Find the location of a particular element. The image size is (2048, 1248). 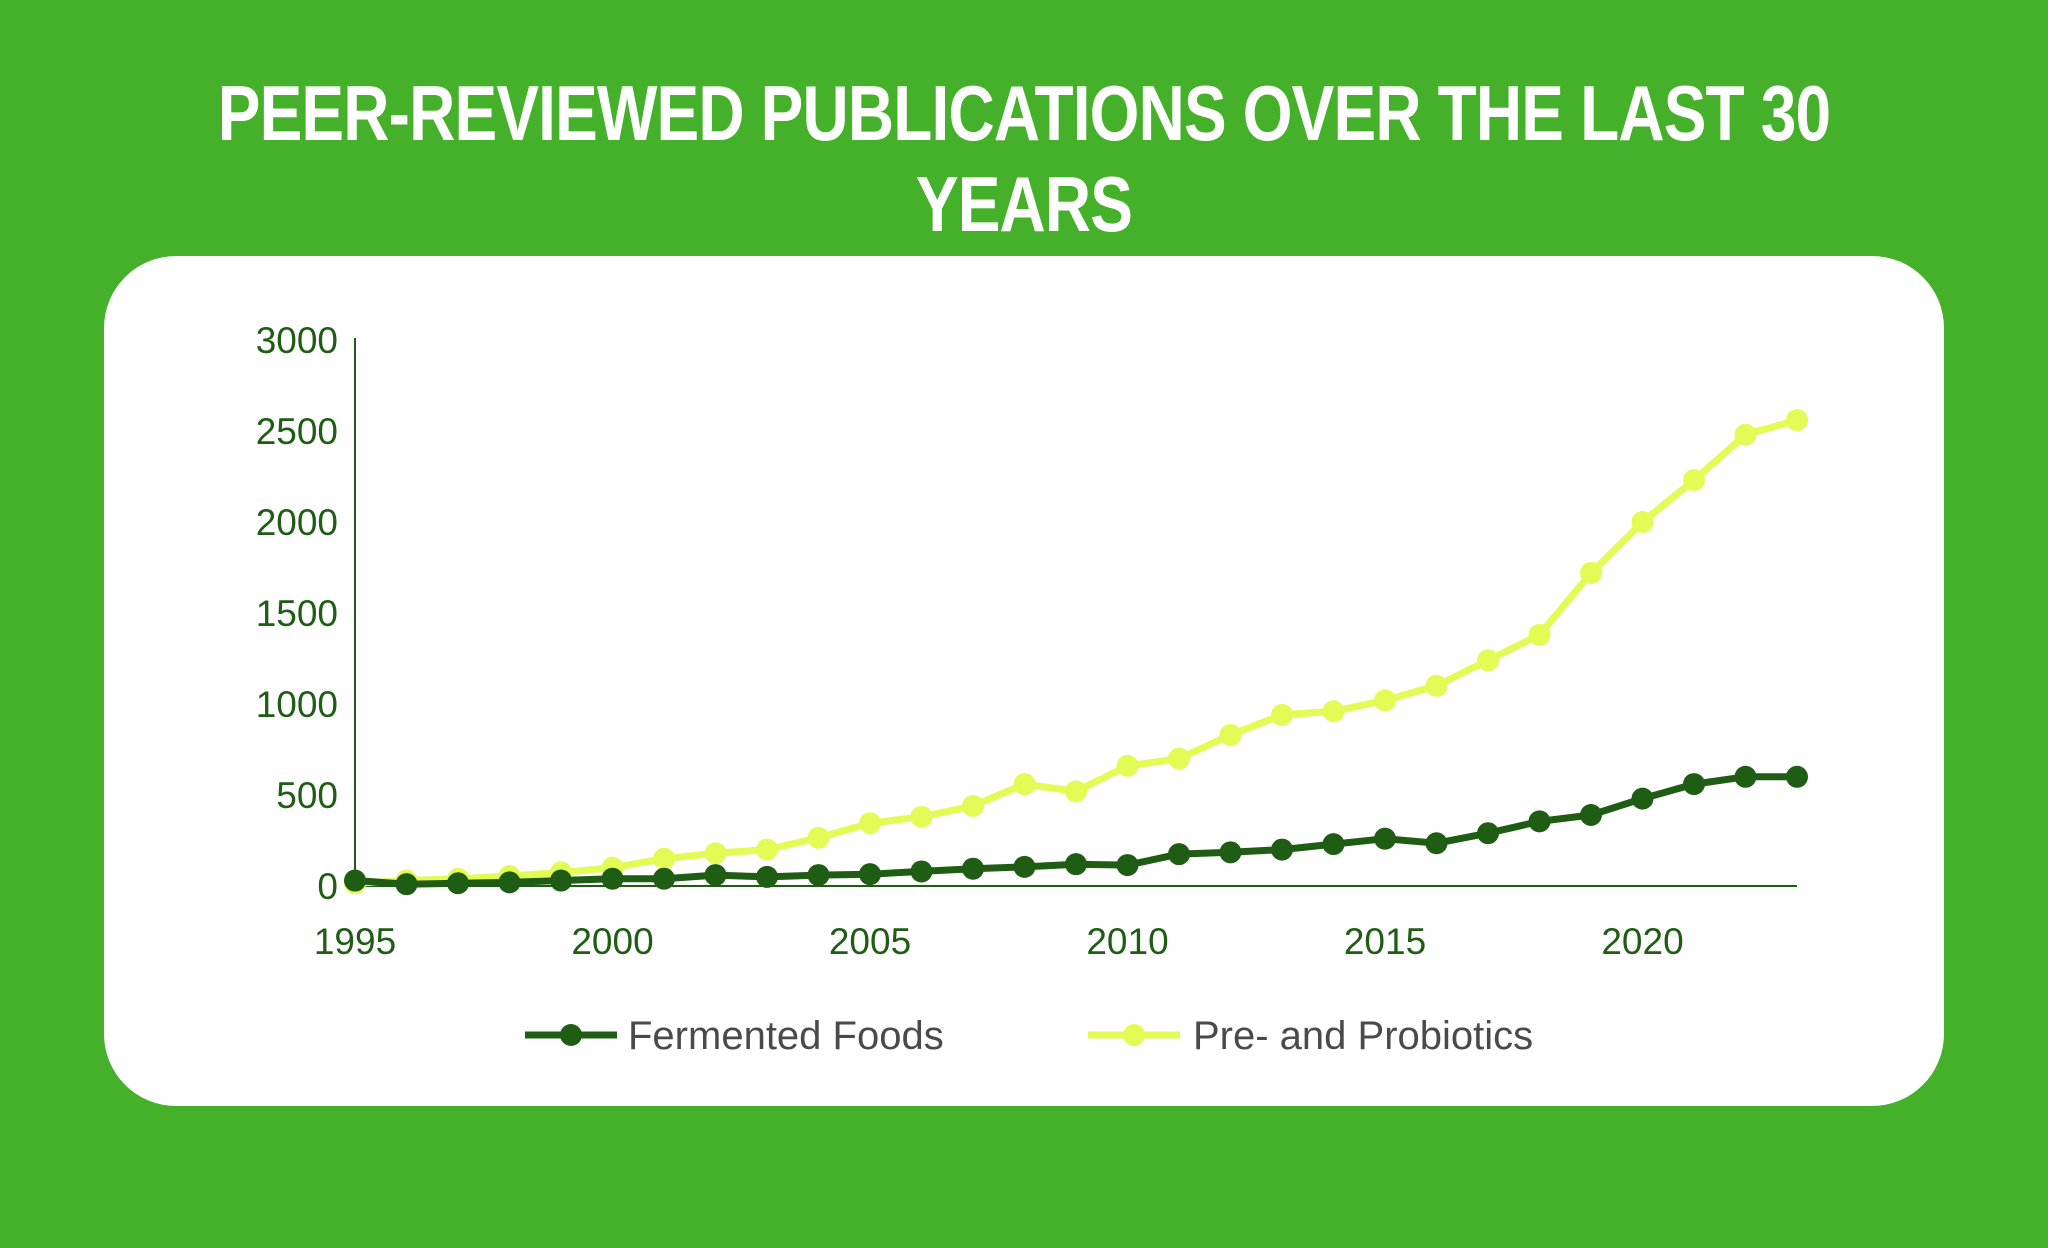

y-tick-label: 1500 is located at coordinates (297, 613).